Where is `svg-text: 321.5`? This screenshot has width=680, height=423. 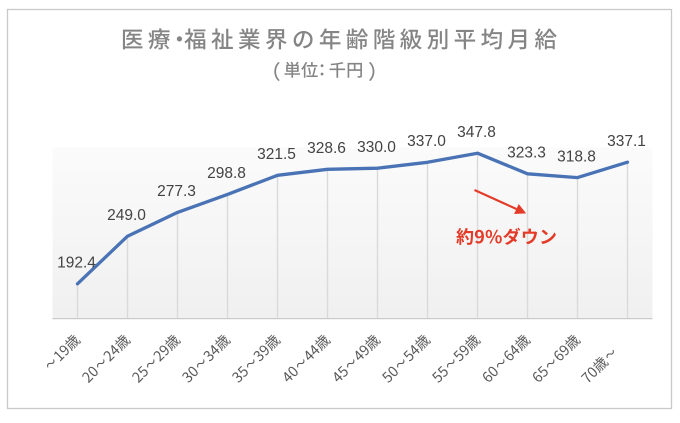
svg-text: 321.5 is located at coordinates (276, 154).